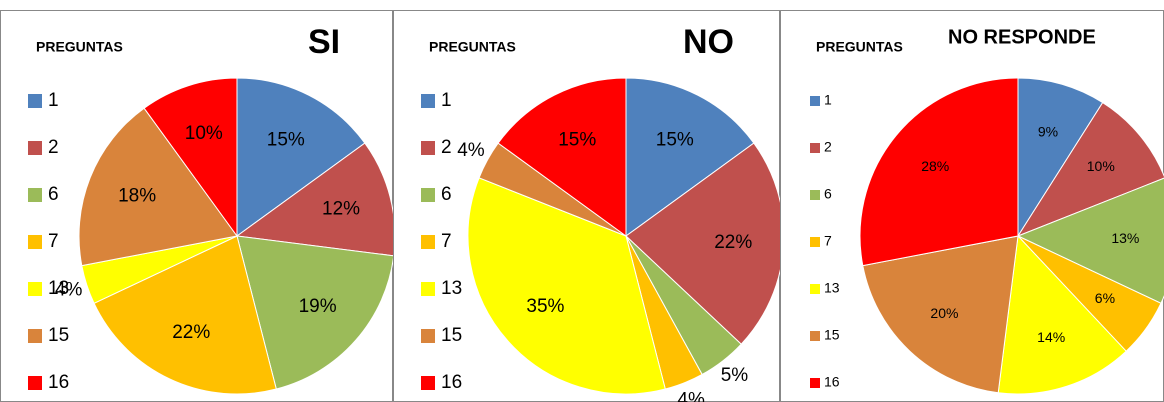 The width and height of the screenshot is (1164, 402). What do you see at coordinates (1105, 298) in the screenshot?
I see `slice-label: 6%` at bounding box center [1105, 298].